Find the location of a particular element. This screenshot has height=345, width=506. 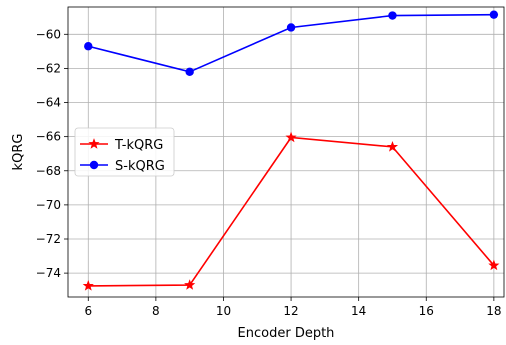

legend-t-kqrg-label: T-kQRG is located at coordinates (138, 145).